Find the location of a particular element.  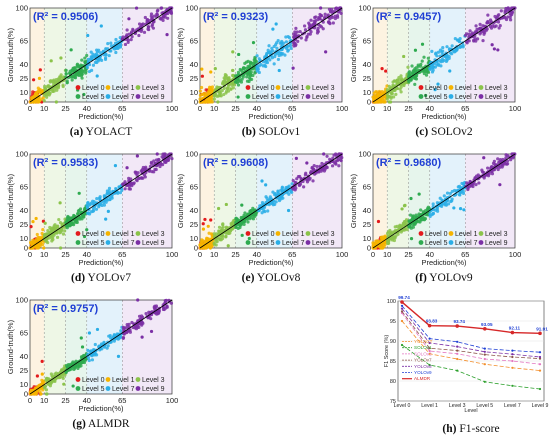

x-axis-label: Prediction(%) is located at coordinates (101, 408).